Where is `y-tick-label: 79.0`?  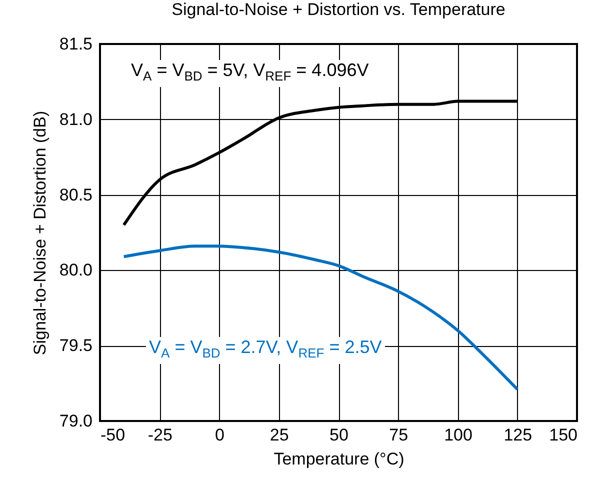 y-tick-label: 79.0 is located at coordinates (75, 421).